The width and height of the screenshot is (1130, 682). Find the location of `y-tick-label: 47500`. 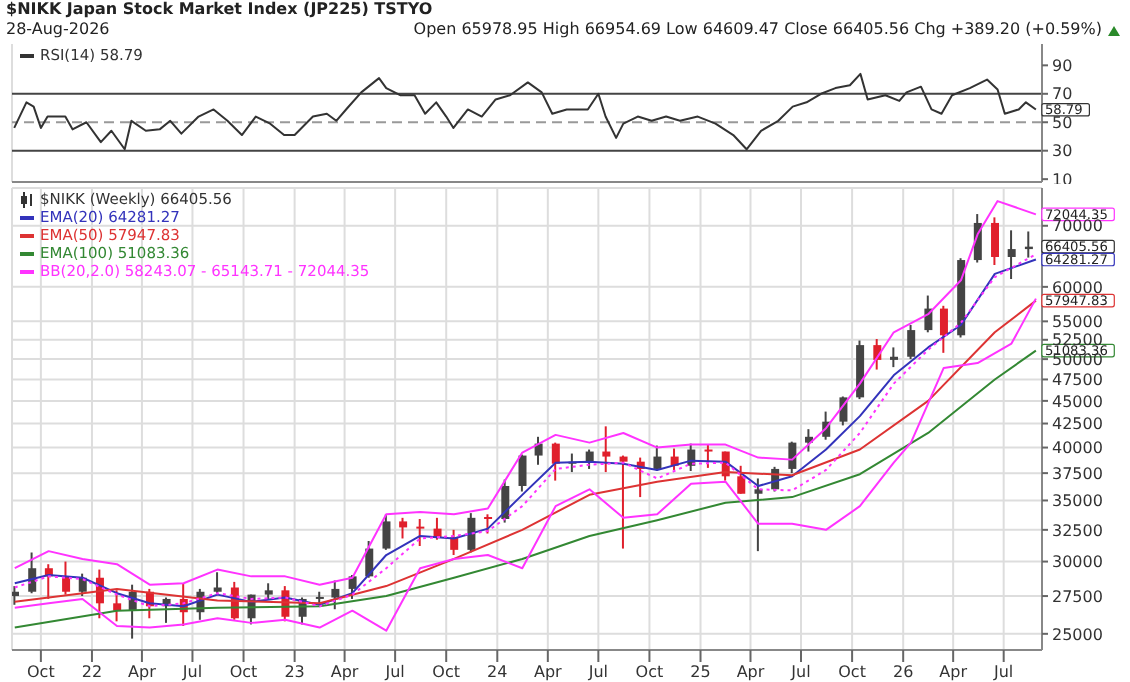

y-tick-label: 47500 is located at coordinates (1077, 380).